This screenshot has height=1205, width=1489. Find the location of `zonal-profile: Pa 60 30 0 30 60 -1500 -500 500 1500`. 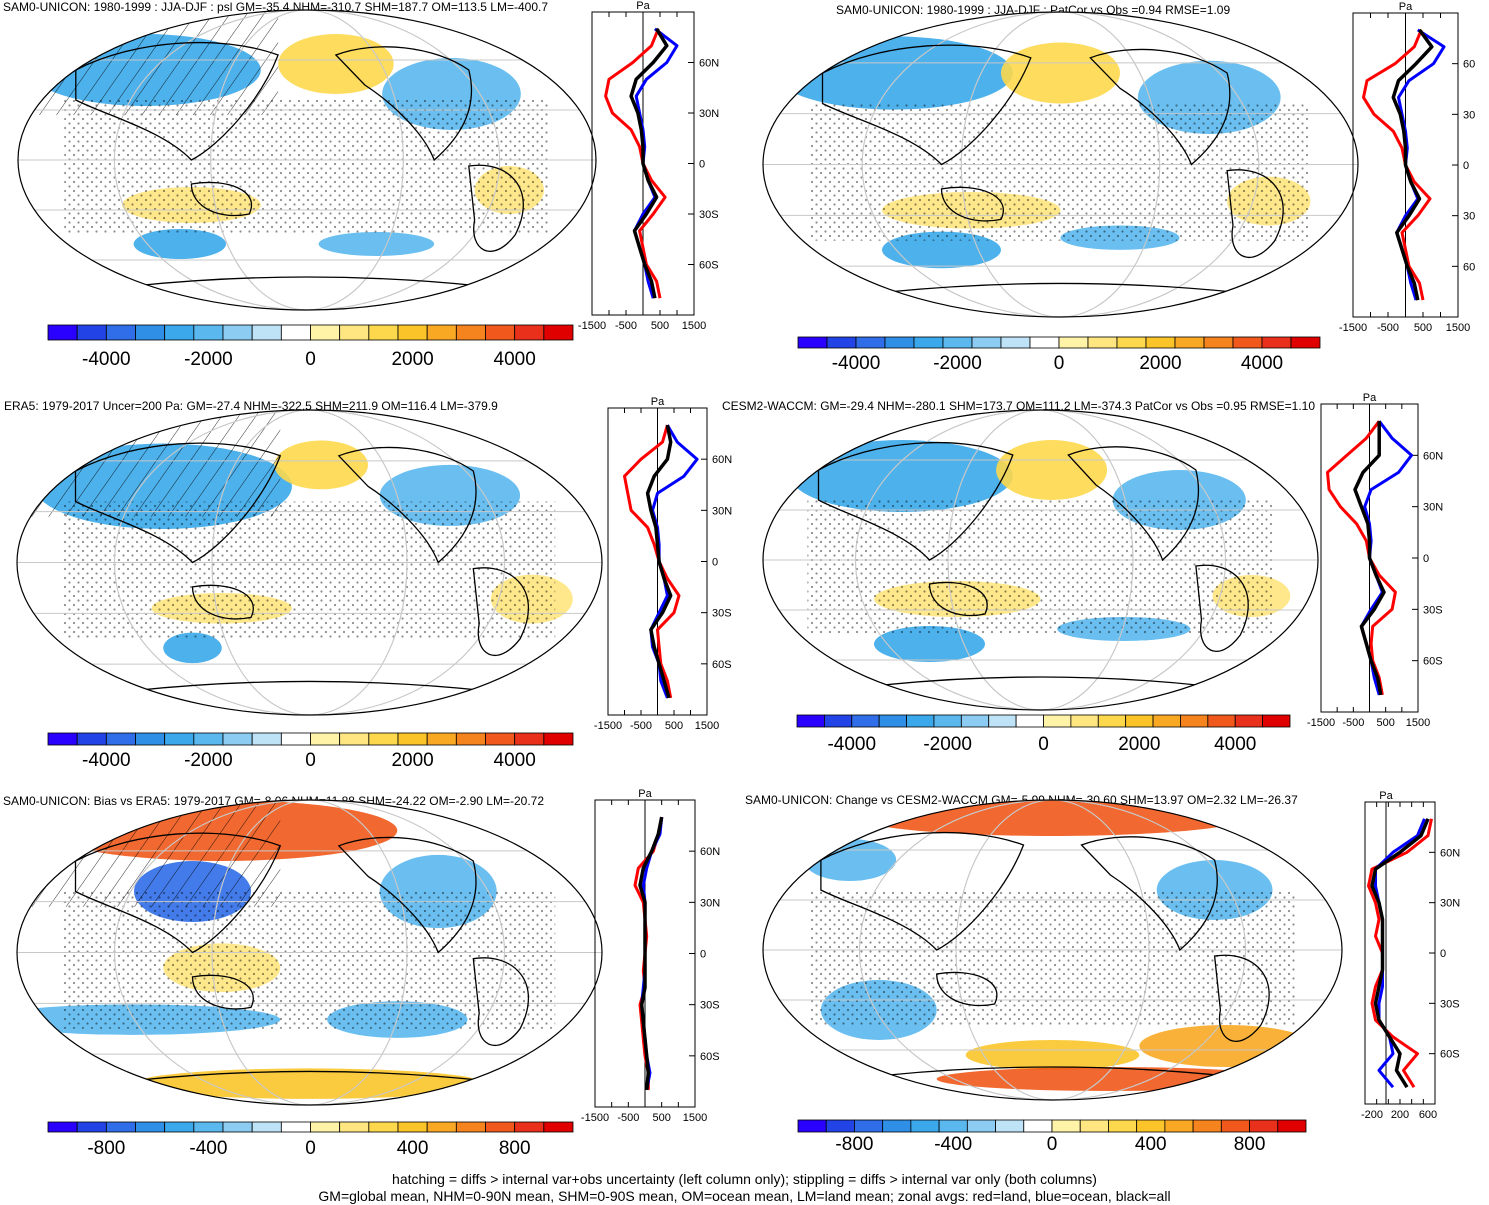

zonal-profile: Pa 60 30 0 30 60 -1500 -500 500 1500 is located at coordinates (1407, 167).